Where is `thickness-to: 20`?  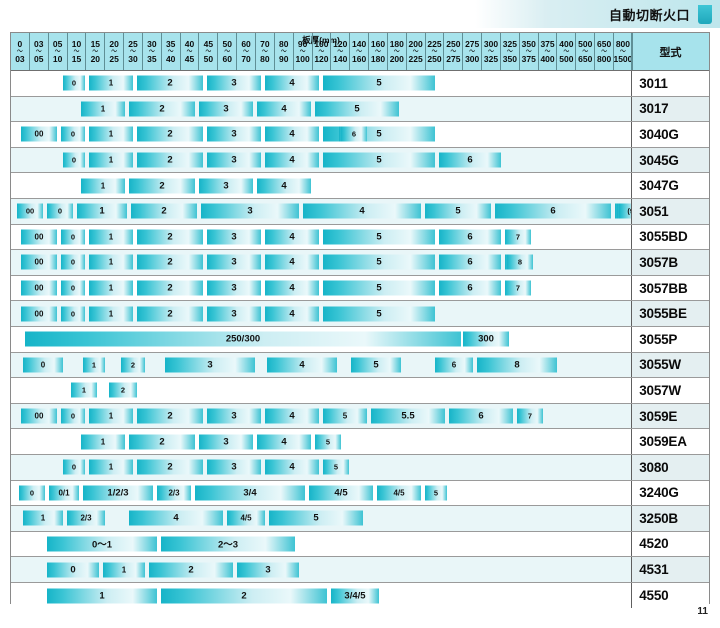 thickness-to: 20 is located at coordinates (95, 58).